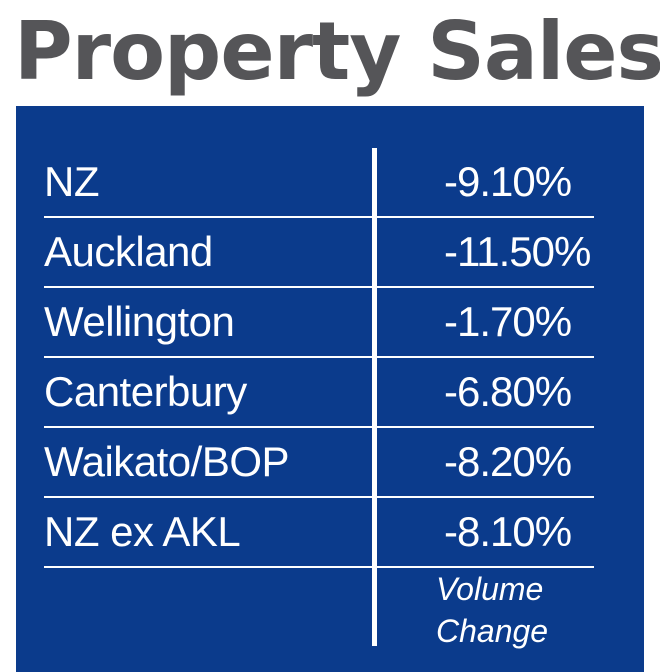 This screenshot has height=672, width=660. I want to click on region-label: Wellington, so click(139, 321).